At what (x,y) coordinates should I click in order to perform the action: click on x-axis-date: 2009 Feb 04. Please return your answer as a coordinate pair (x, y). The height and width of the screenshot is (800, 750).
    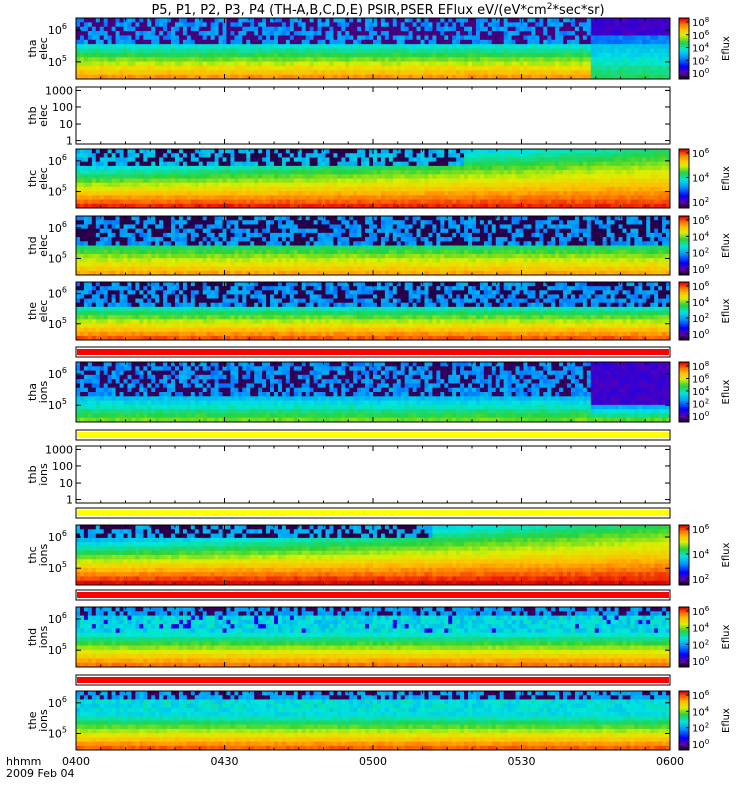
    Looking at the image, I should click on (40, 773).